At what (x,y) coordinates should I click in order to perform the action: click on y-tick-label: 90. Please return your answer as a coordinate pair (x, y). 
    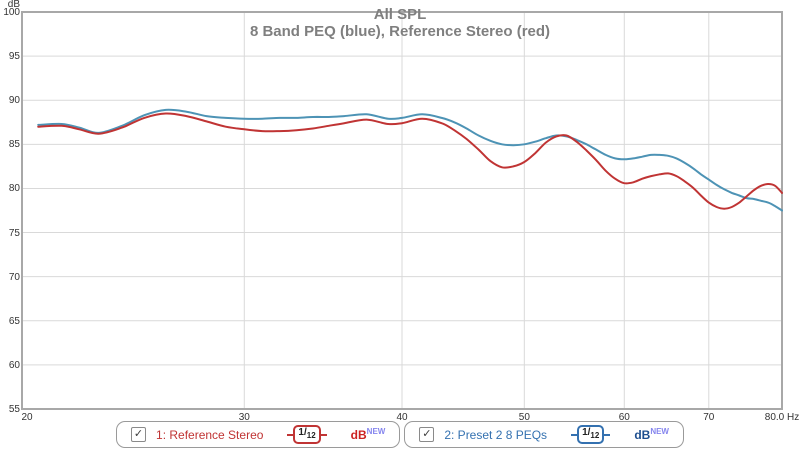
    Looking at the image, I should click on (14, 101).